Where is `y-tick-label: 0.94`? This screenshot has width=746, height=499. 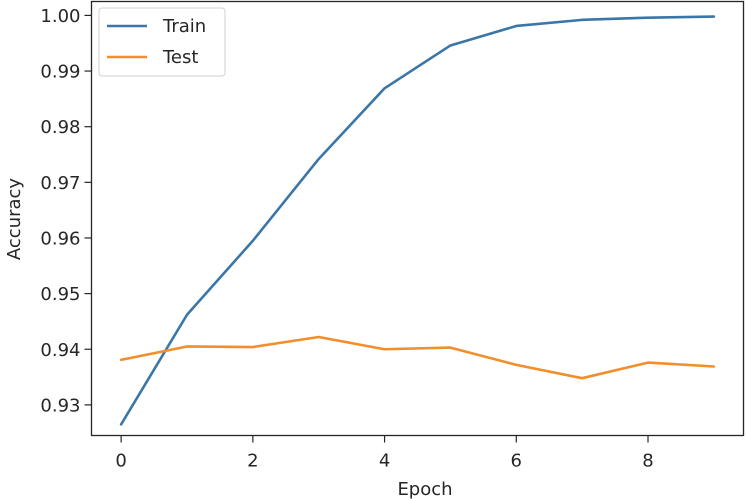
y-tick-label: 0.94 is located at coordinates (60, 350).